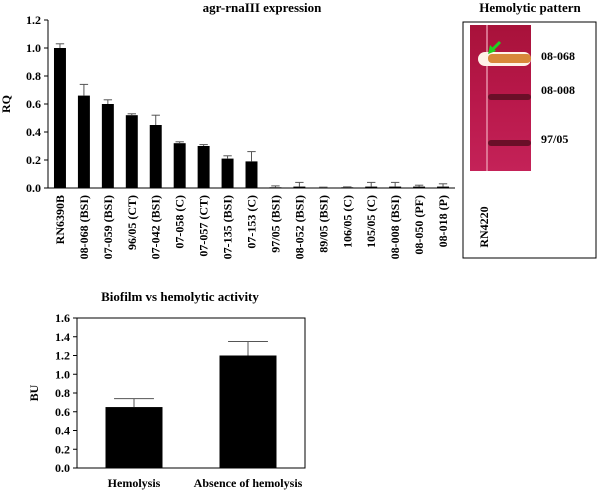 The width and height of the screenshot is (600, 491). What do you see at coordinates (34, 392) in the screenshot?
I see `y-axis-label: BU` at bounding box center [34, 392].